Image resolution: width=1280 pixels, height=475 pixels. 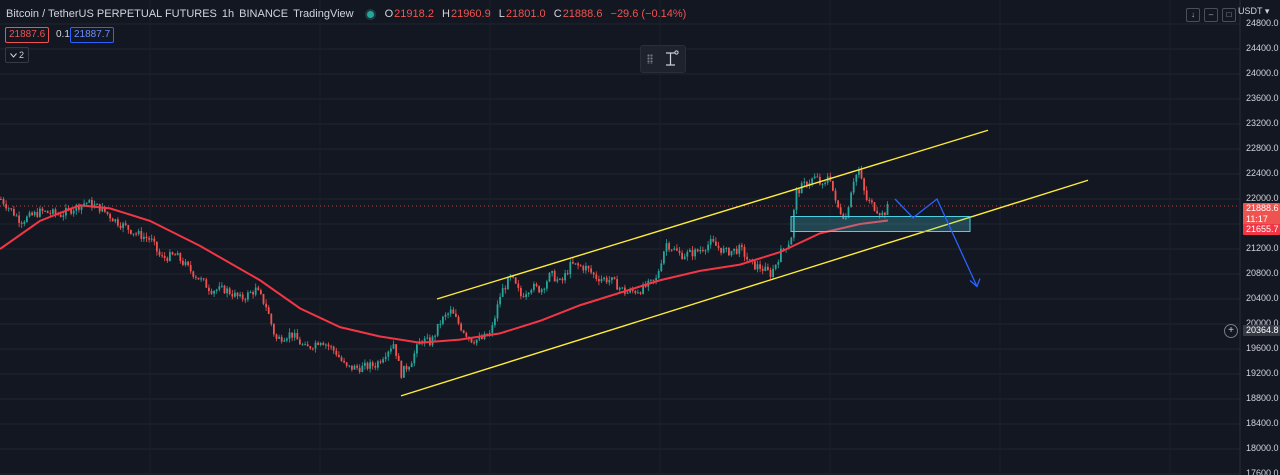 What do you see at coordinates (1262, 471) in the screenshot?
I see `price-axis-tick: 17600.0` at bounding box center [1262, 471].